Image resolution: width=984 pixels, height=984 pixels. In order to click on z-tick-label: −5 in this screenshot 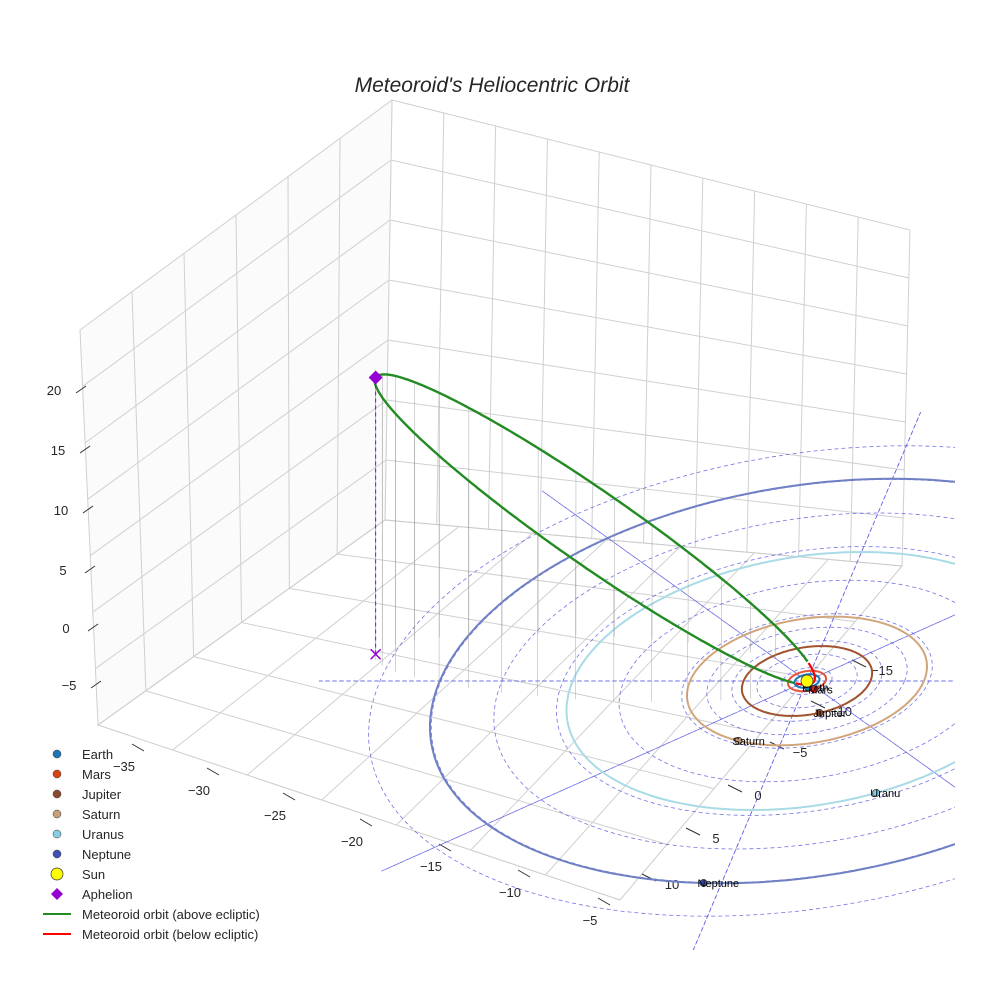, I will do `click(69, 685)`.